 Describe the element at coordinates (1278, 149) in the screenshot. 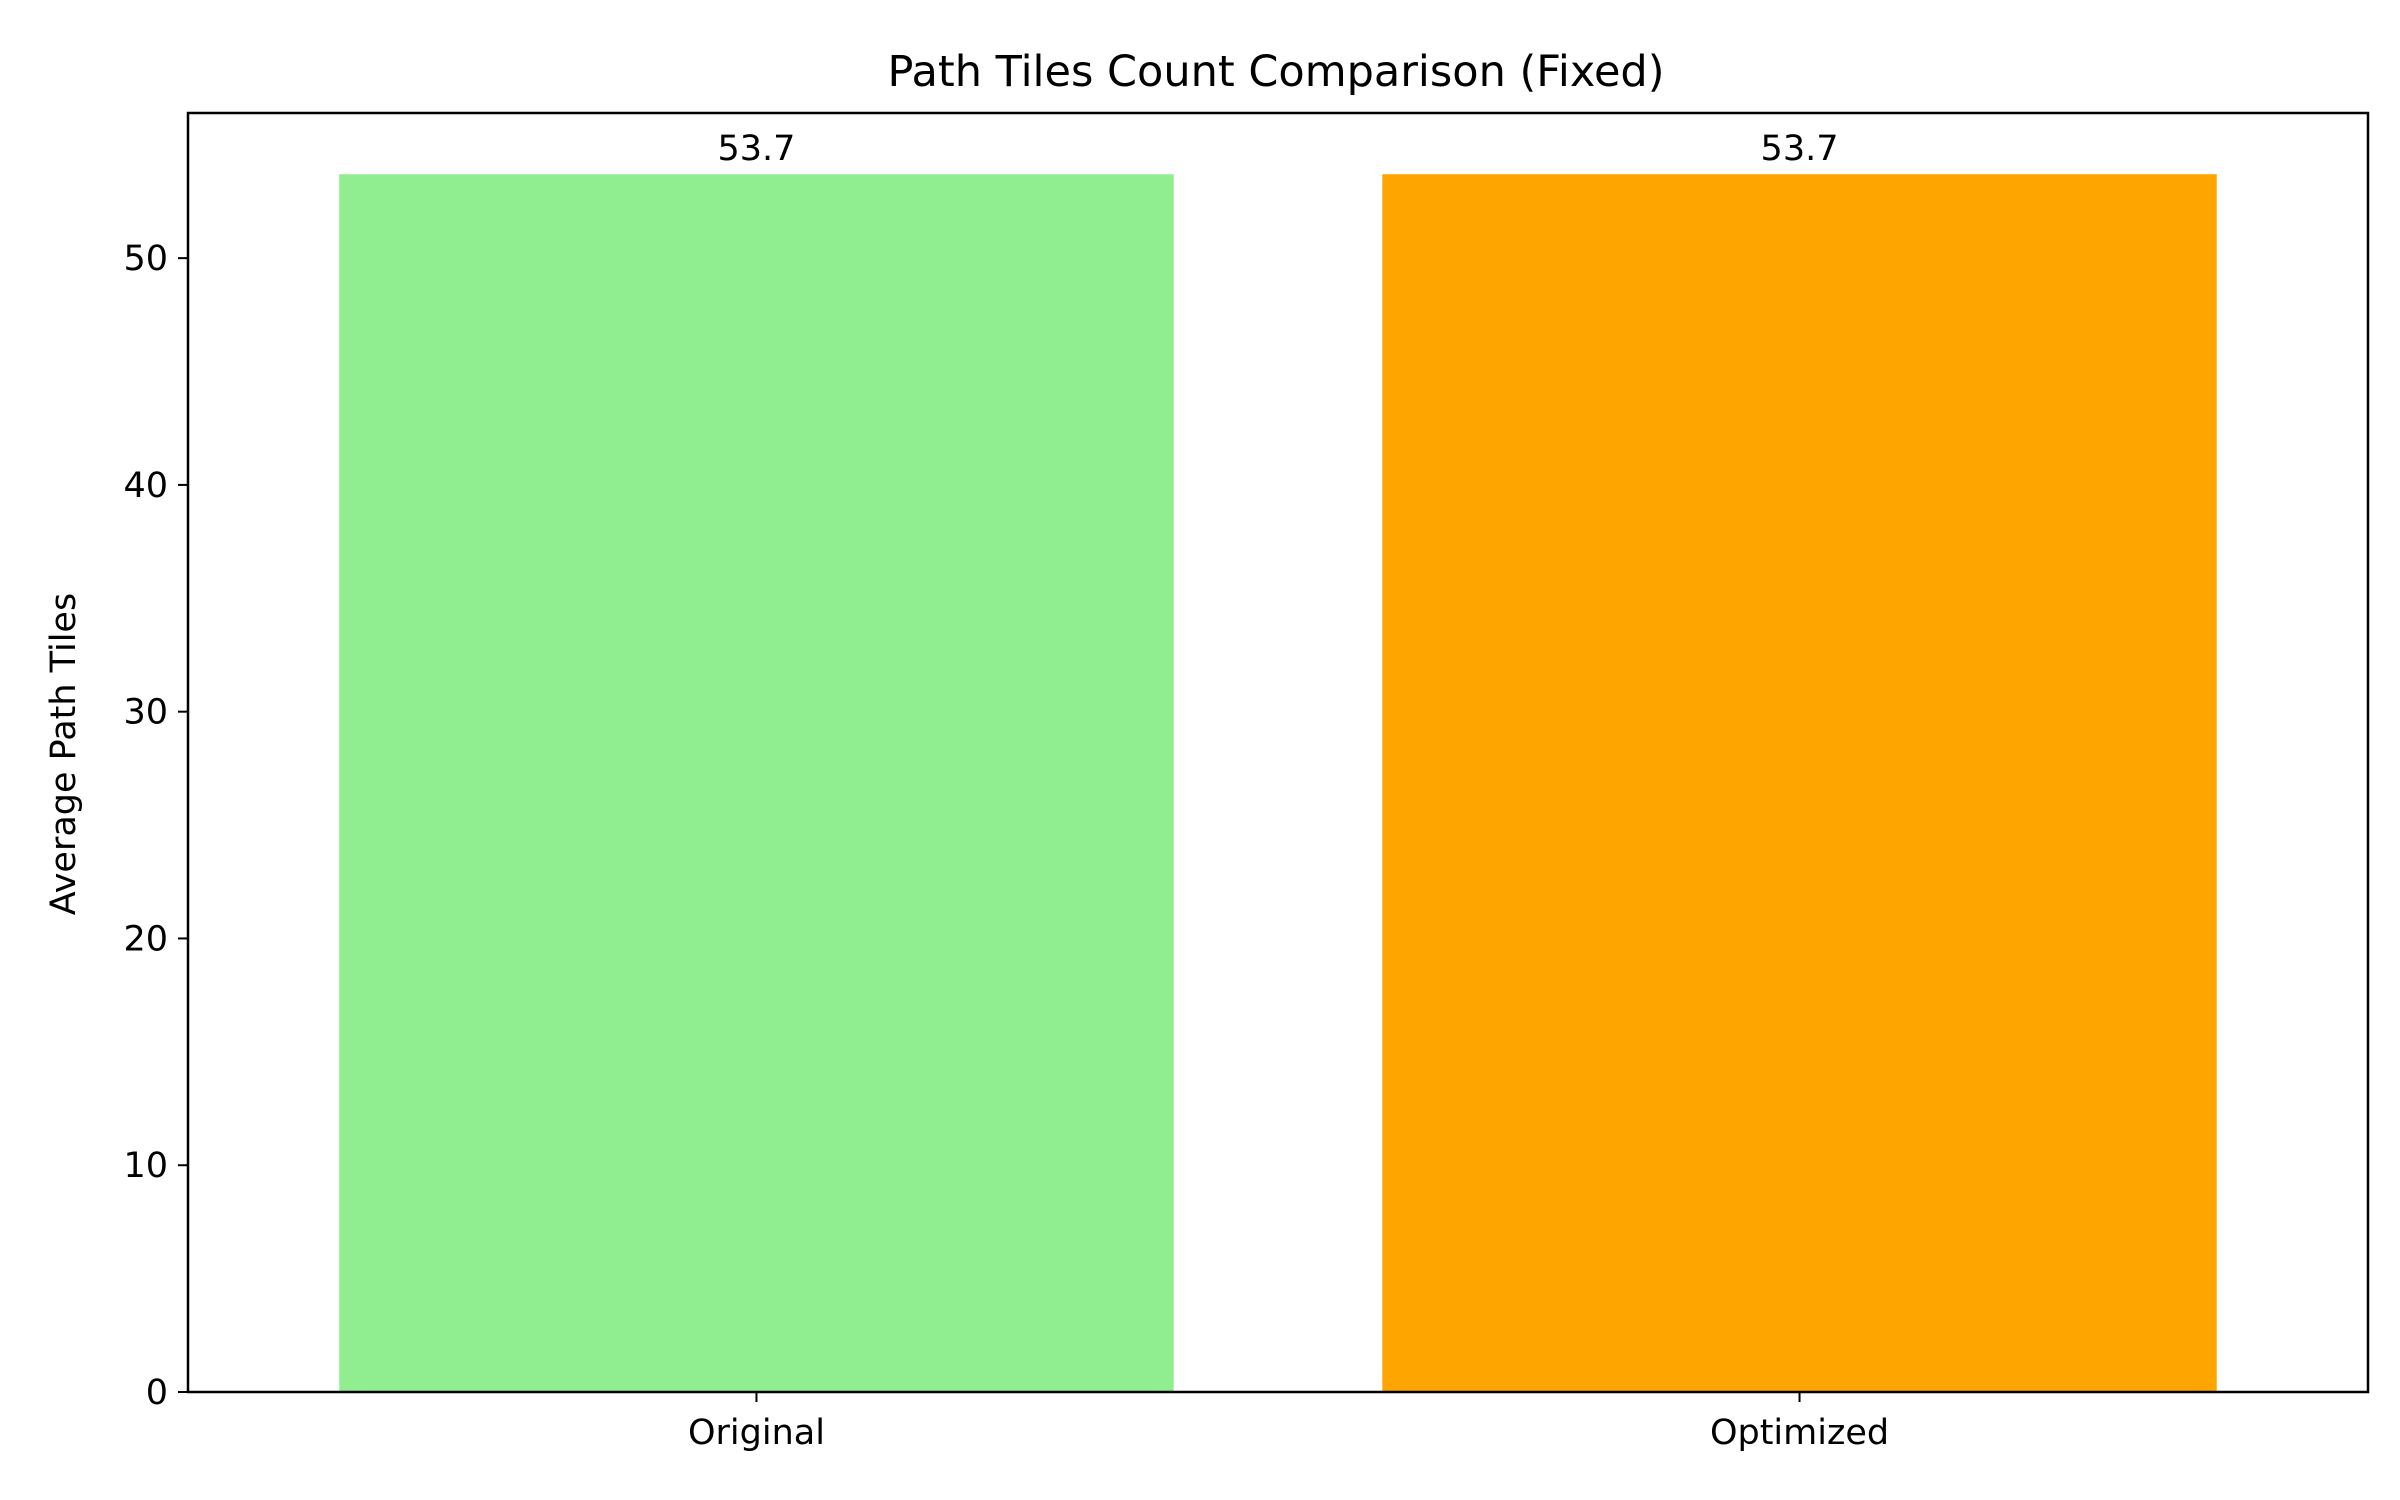

I see `bar-value-labels: 53.7 53.7` at that location.